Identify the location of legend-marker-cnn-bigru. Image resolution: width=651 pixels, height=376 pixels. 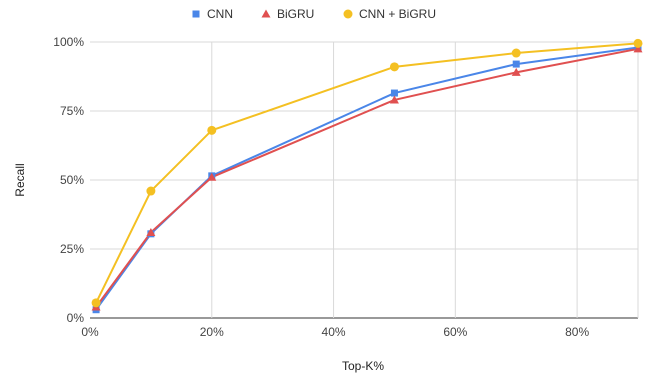
(348, 14).